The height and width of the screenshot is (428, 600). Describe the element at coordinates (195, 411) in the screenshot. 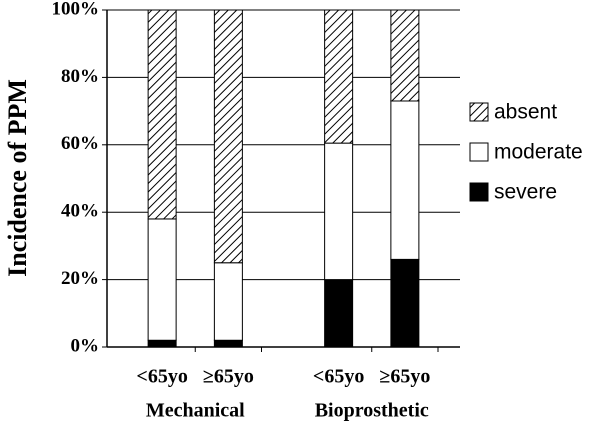

I see `group-label: Mechanical` at that location.